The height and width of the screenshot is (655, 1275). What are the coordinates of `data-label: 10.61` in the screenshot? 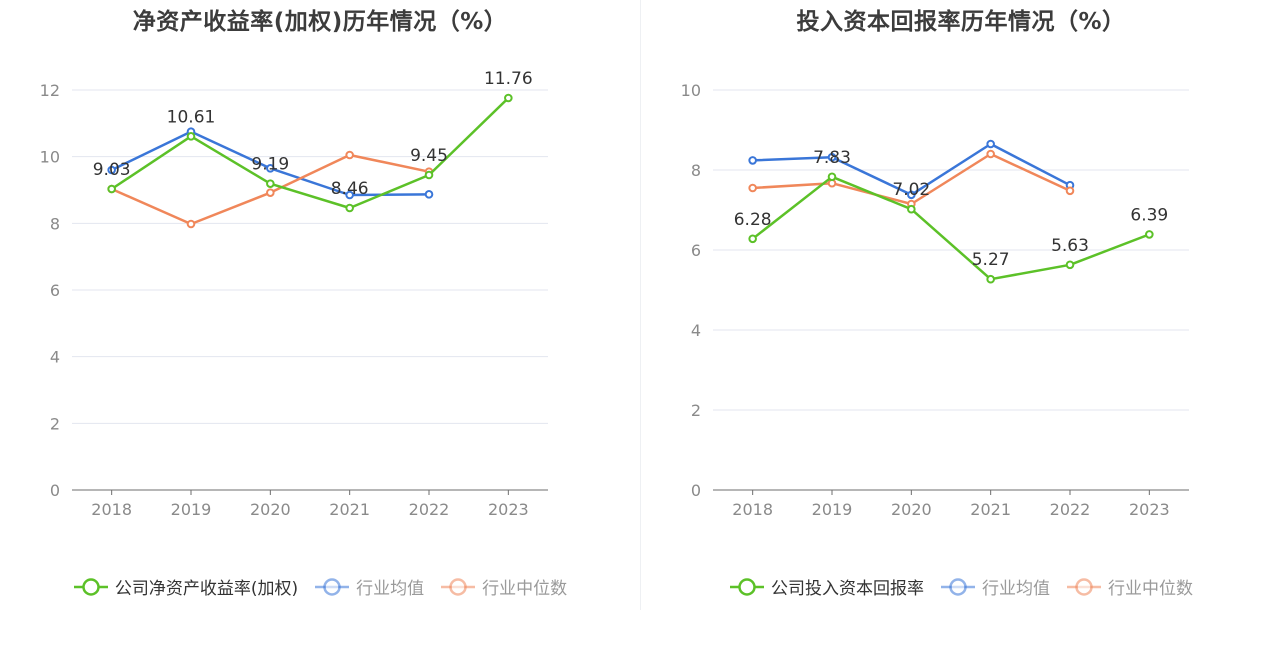 It's located at (191, 117).